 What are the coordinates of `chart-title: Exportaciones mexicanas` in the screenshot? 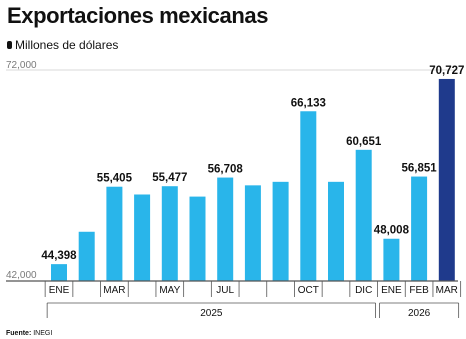 It's located at (138, 15).